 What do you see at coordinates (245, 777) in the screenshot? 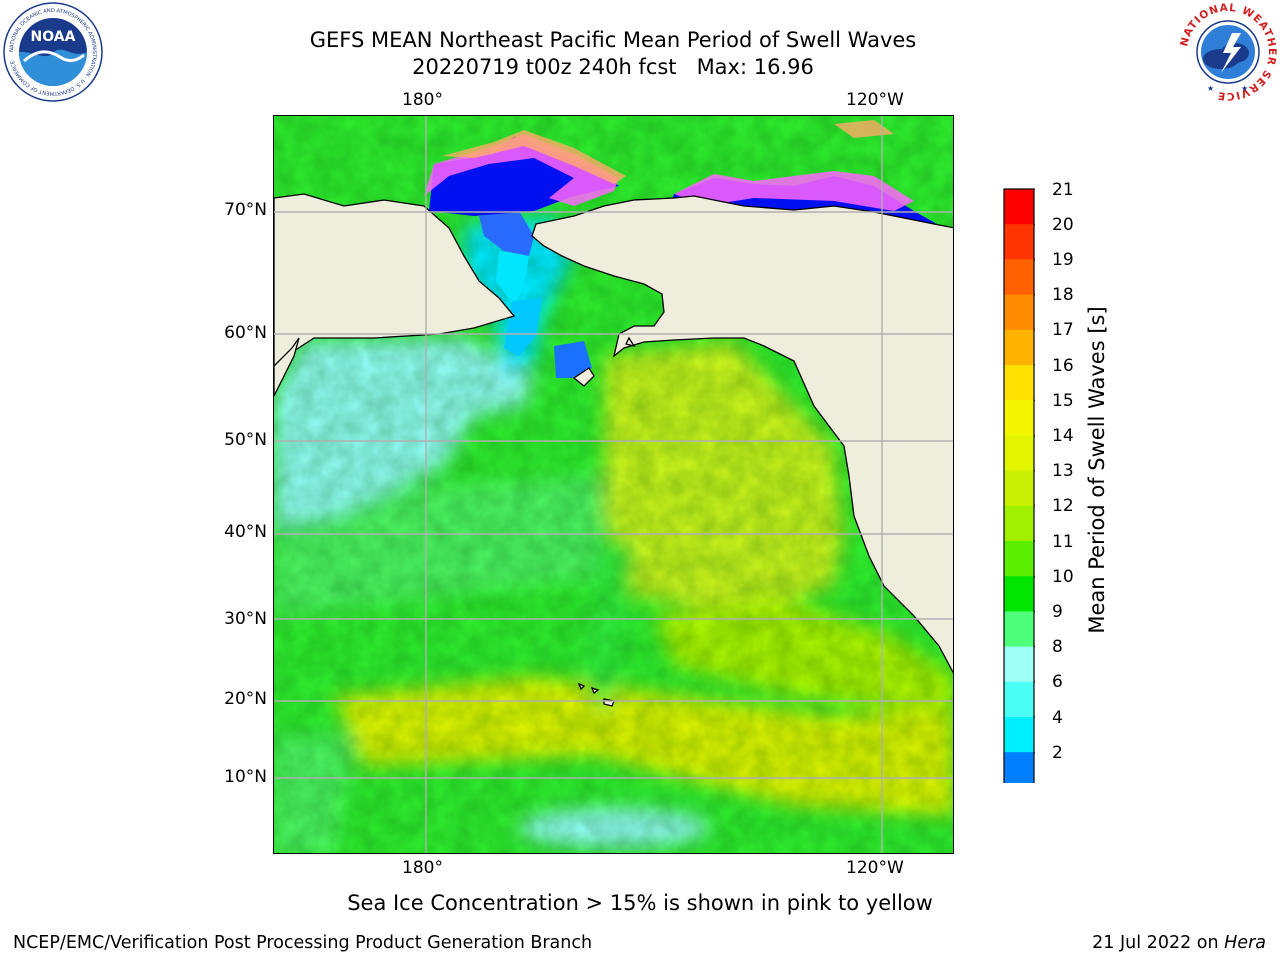
I see `lat-label-10n: 10°N` at bounding box center [245, 777].